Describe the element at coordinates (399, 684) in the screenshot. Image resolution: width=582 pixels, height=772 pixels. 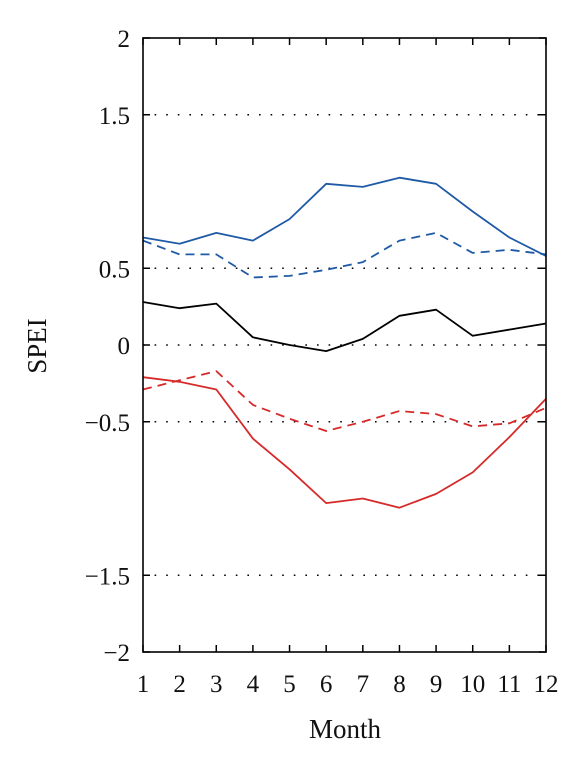
I see `x-tick-label: 8` at that location.